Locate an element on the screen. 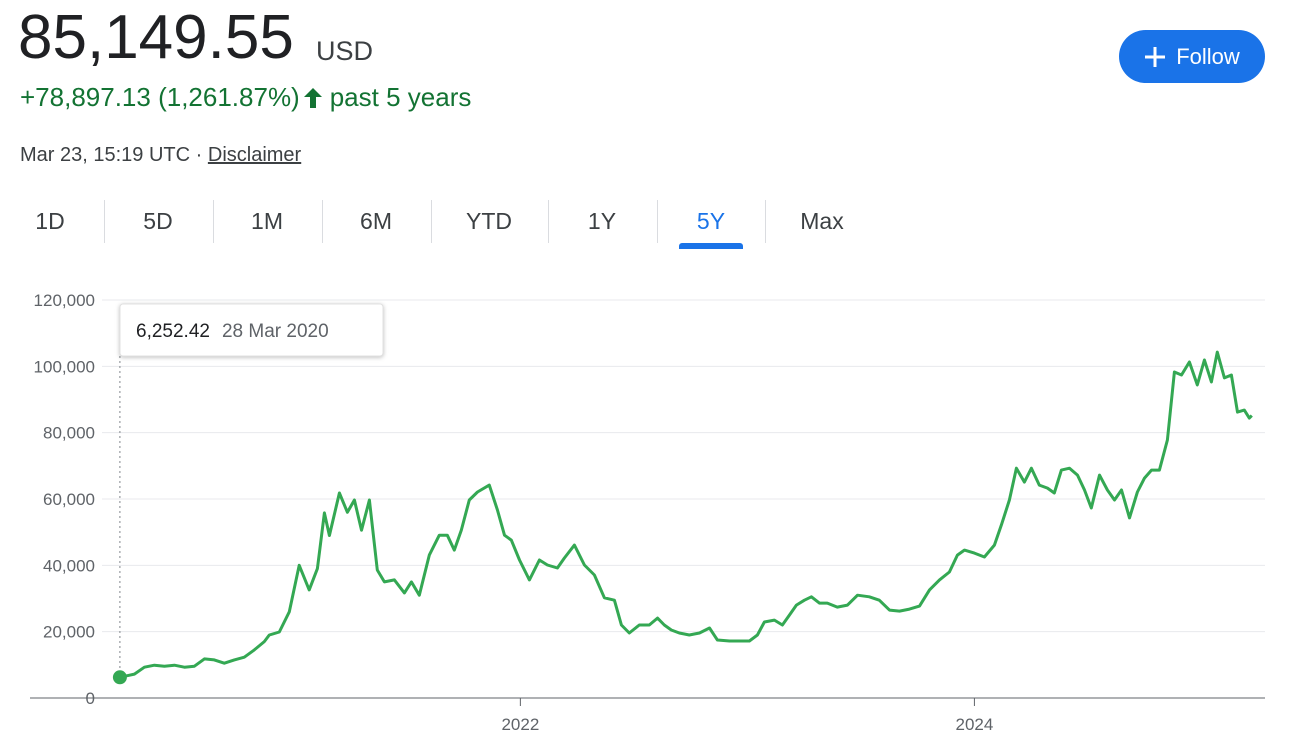 The height and width of the screenshot is (740, 1292). y-tick-label: 120,000 is located at coordinates (64, 300).